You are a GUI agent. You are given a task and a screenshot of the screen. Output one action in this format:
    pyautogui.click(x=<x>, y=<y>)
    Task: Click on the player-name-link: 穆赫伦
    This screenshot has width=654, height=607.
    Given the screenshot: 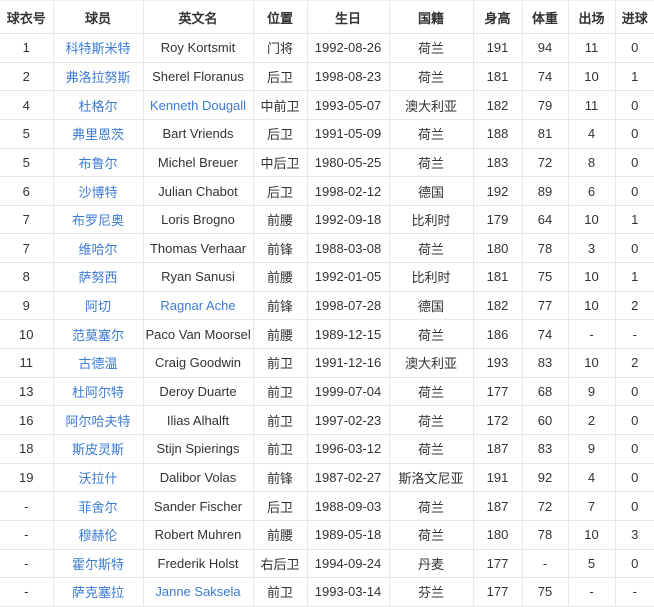 What is the action you would take?
    pyautogui.click(x=98, y=536)
    